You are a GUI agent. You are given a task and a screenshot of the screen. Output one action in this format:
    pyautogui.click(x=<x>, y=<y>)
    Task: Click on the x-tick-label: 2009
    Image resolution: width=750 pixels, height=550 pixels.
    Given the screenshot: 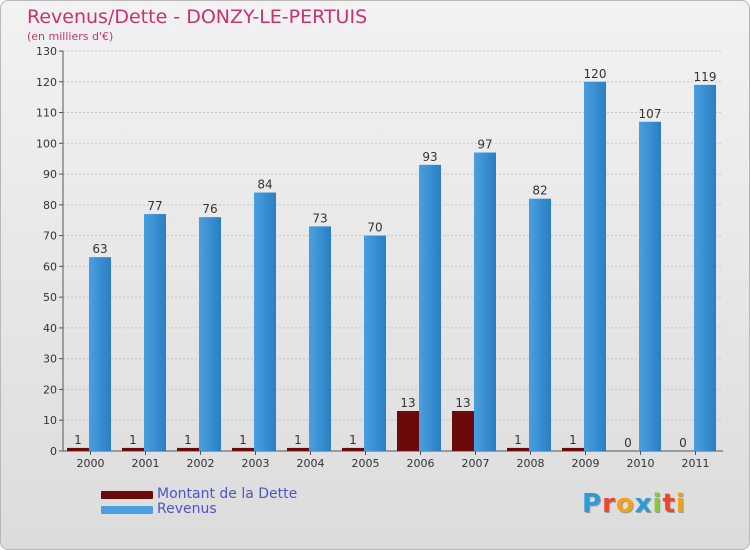 What is the action you would take?
    pyautogui.click(x=586, y=463)
    